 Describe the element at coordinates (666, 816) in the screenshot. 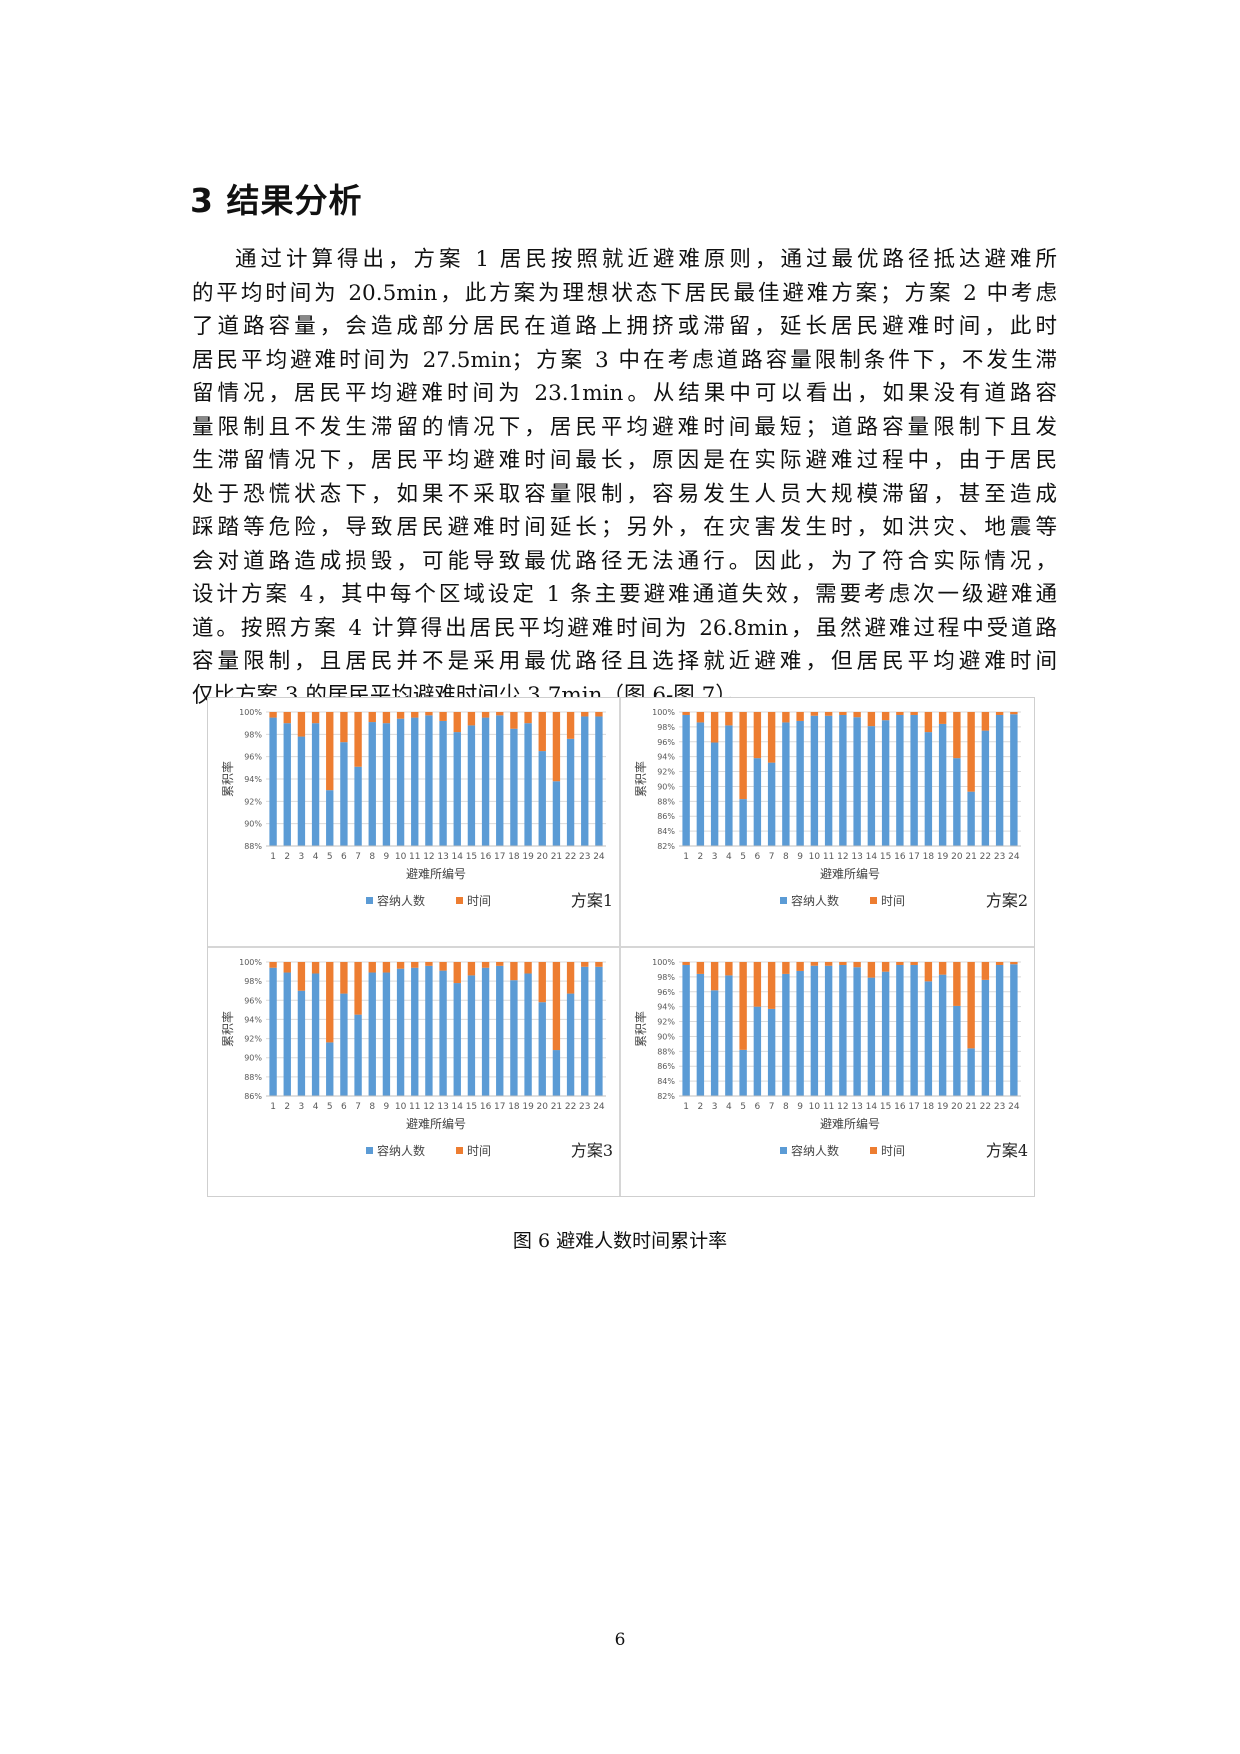

I see `y-tick-label: 86%` at that location.